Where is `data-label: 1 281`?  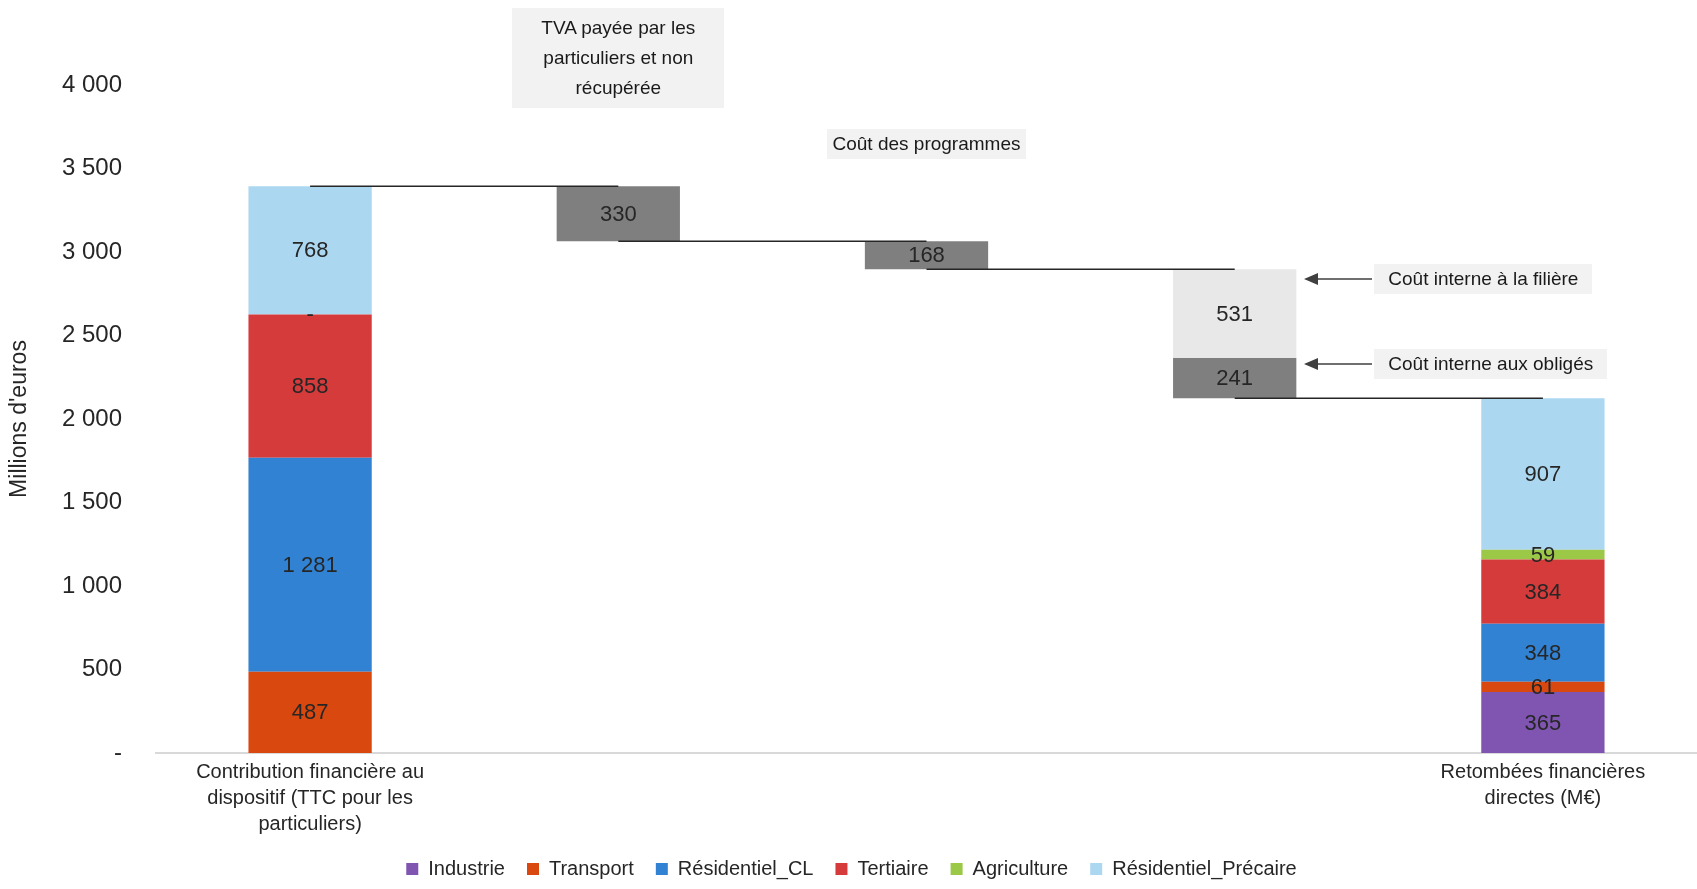
data-label: 1 281 is located at coordinates (310, 564).